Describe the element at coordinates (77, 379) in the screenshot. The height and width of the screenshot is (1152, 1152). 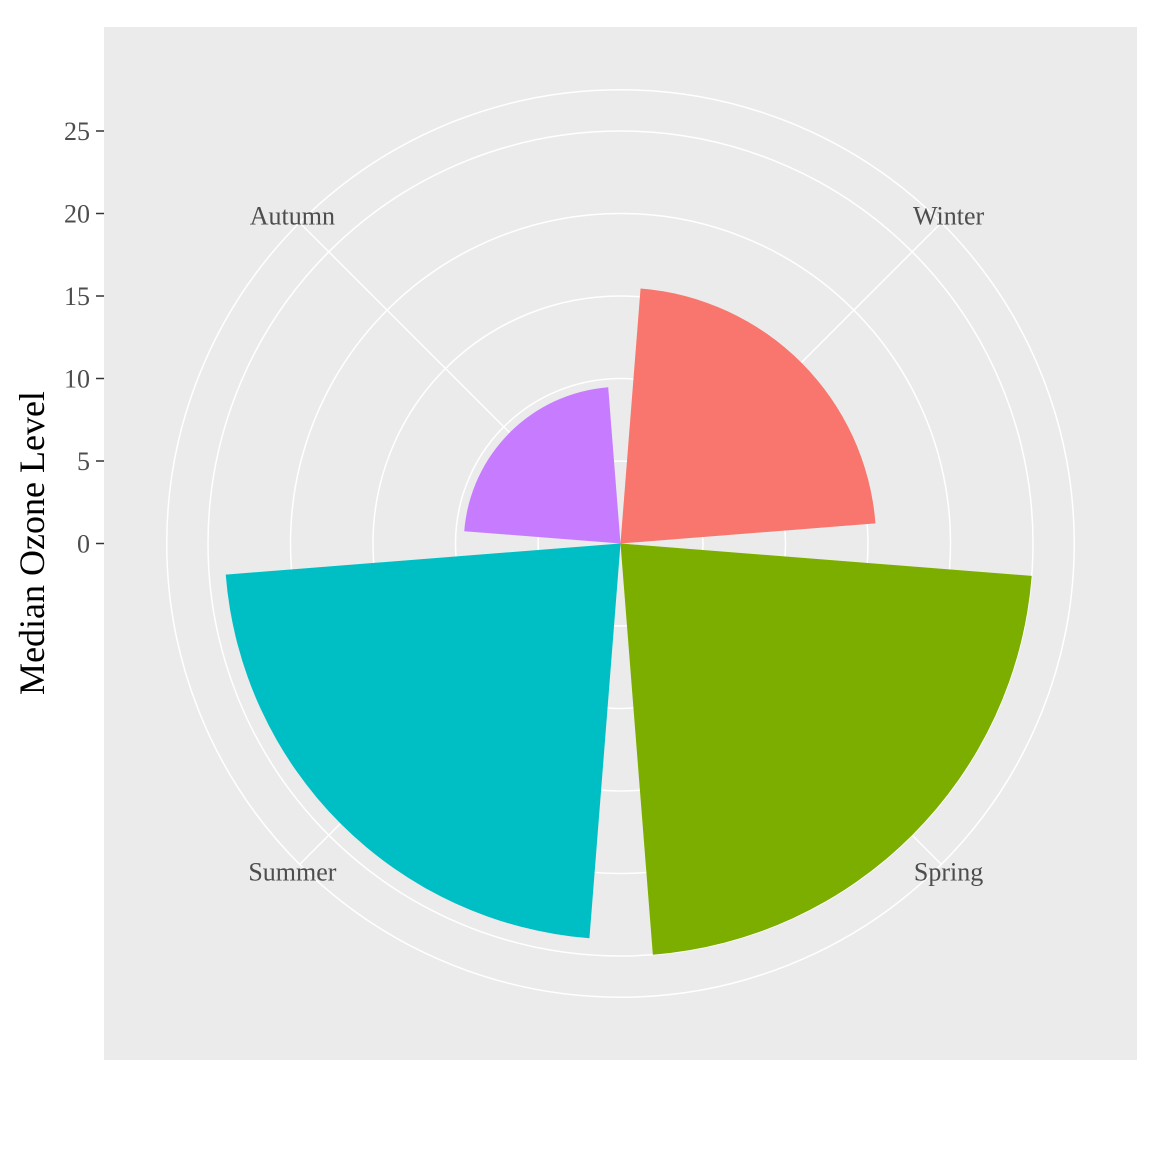
I see `y-tick-label: 10` at that location.